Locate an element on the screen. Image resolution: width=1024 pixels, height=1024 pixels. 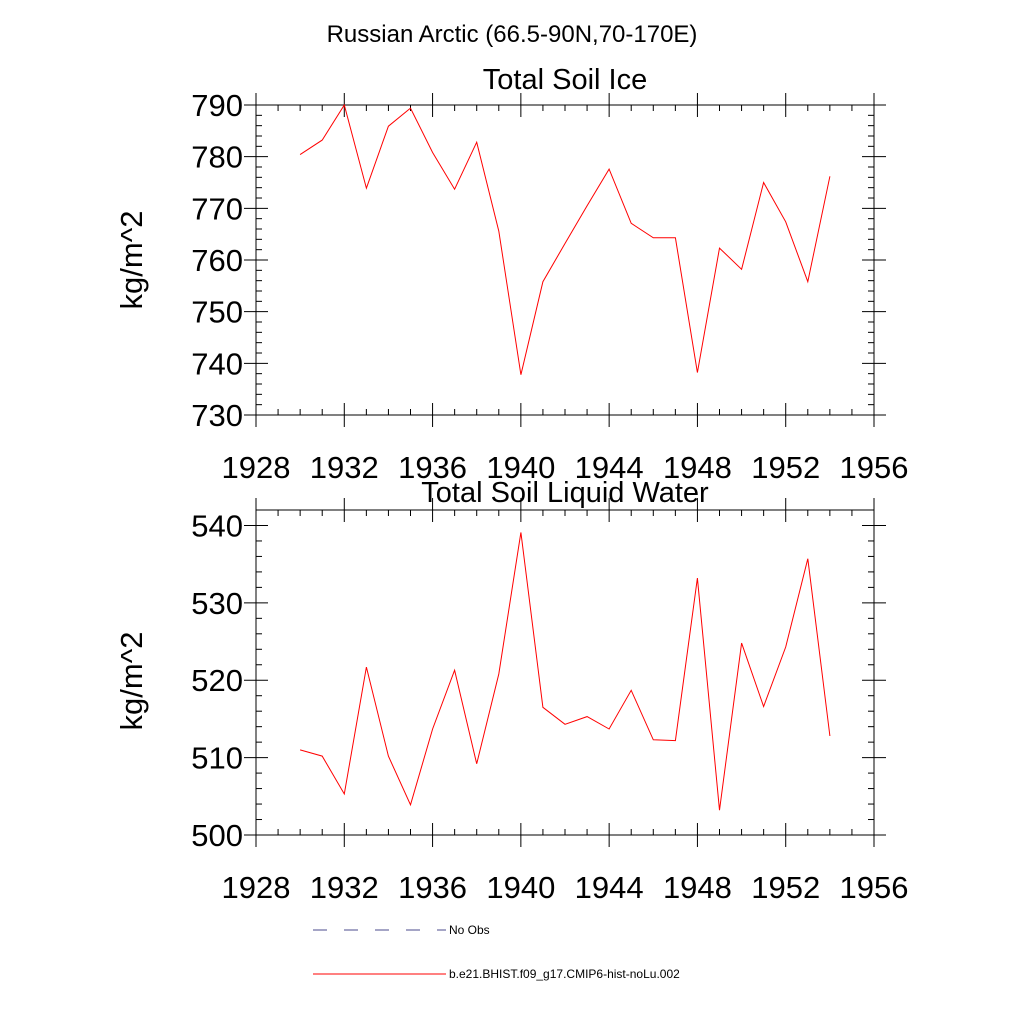
y-tick-label: 790 is located at coordinates (217, 105).